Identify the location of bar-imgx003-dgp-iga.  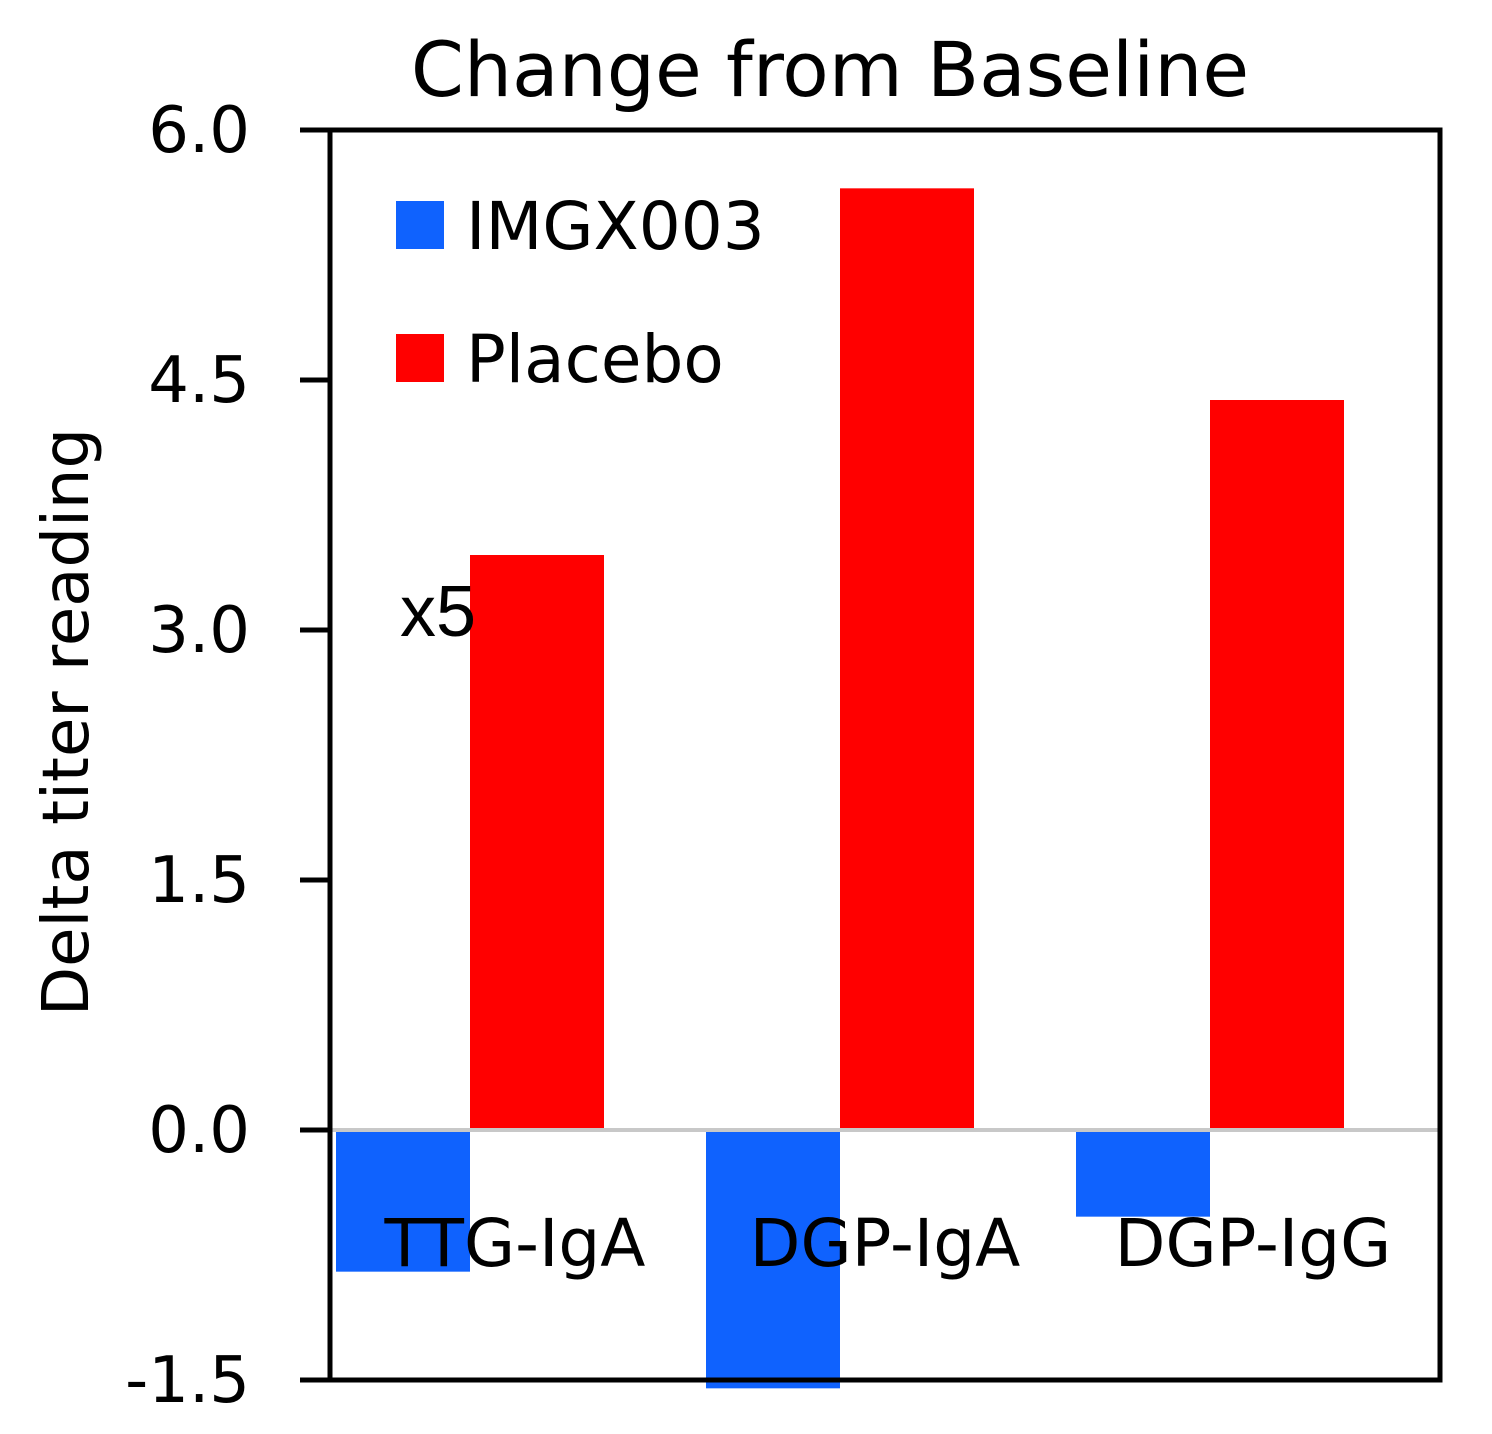
(773, 1259).